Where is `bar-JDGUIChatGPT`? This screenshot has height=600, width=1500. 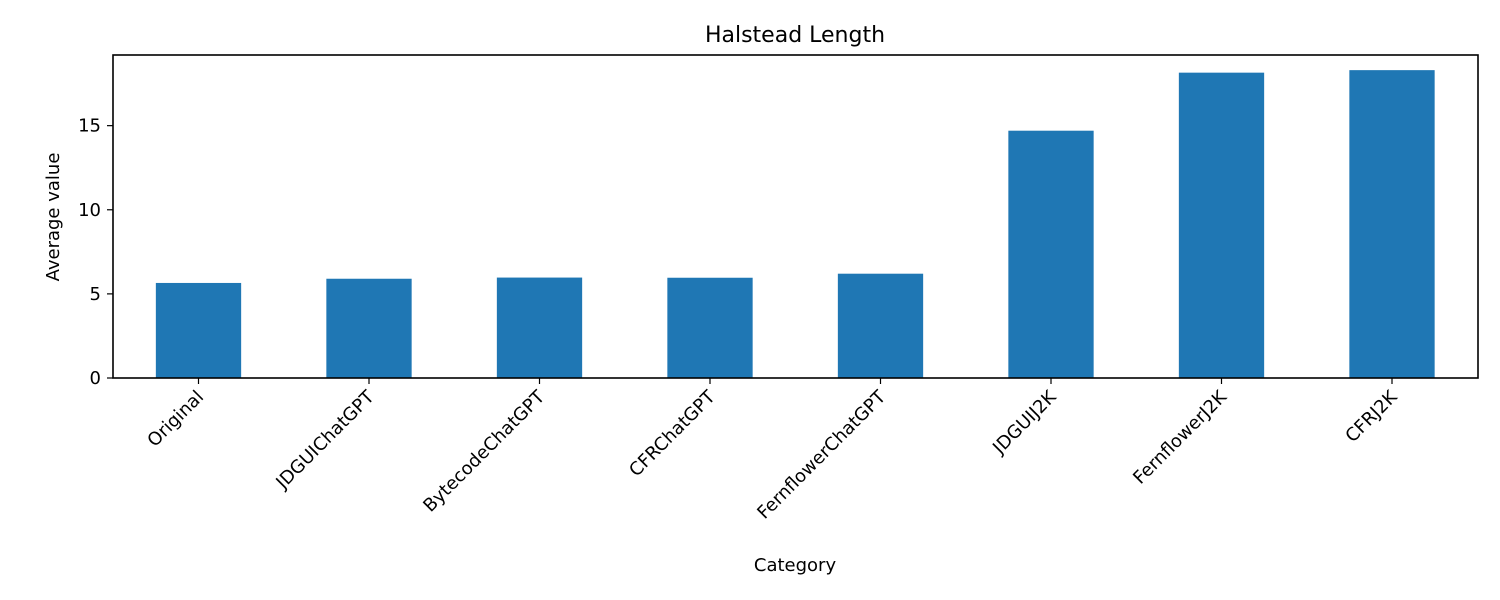
bar-JDGUIChatGPT is located at coordinates (369, 328).